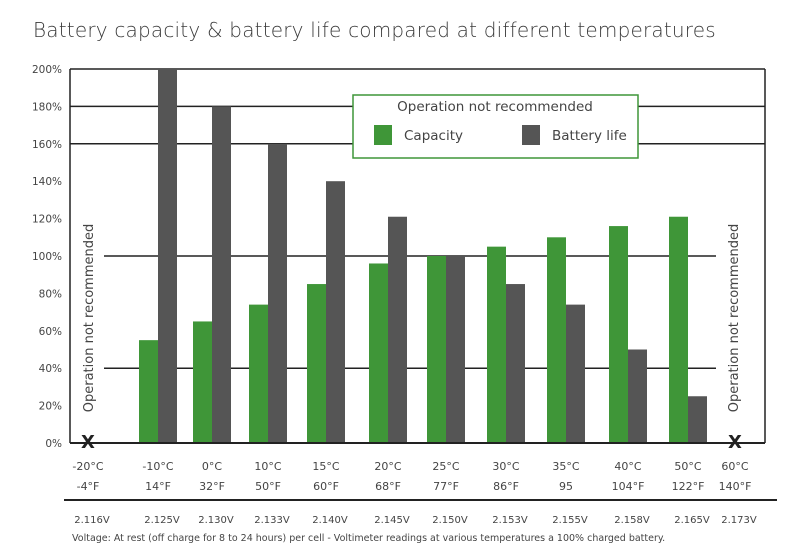 The height and width of the screenshot is (556, 800). I want to click on x-tick-label-c: 60°C, so click(734, 466).